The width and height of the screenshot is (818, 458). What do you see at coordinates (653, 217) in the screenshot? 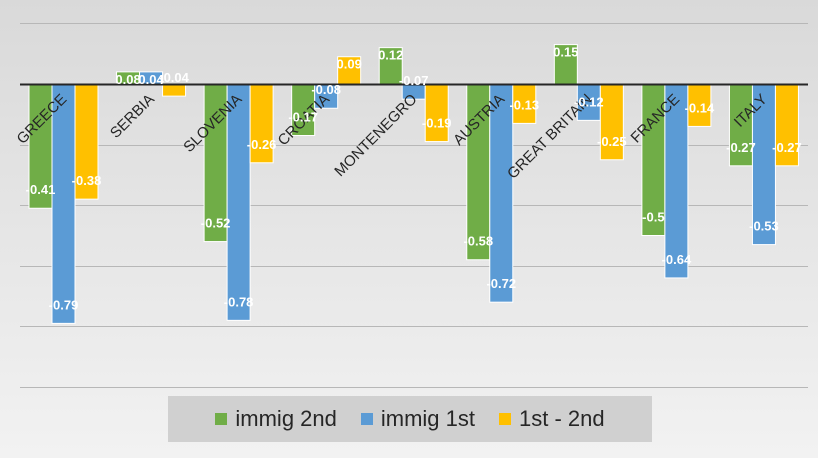
I see `data-label: -0.5` at bounding box center [653, 217].